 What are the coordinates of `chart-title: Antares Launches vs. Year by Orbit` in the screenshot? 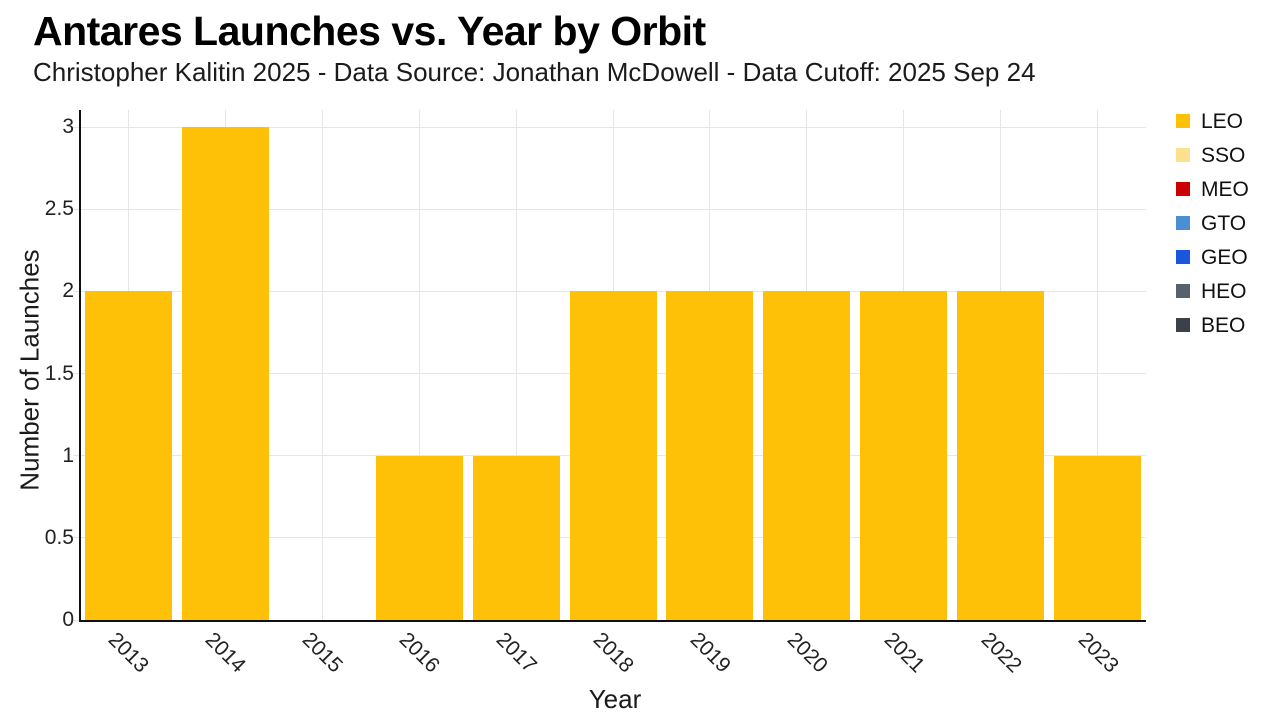 It's located at (369, 31).